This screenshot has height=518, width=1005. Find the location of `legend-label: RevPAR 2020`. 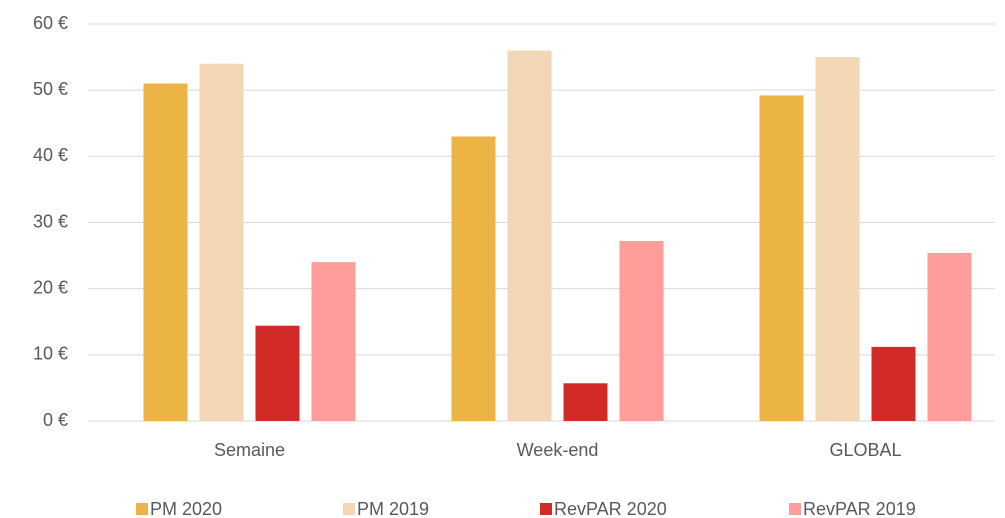

legend-label: RevPAR 2020 is located at coordinates (610, 508).